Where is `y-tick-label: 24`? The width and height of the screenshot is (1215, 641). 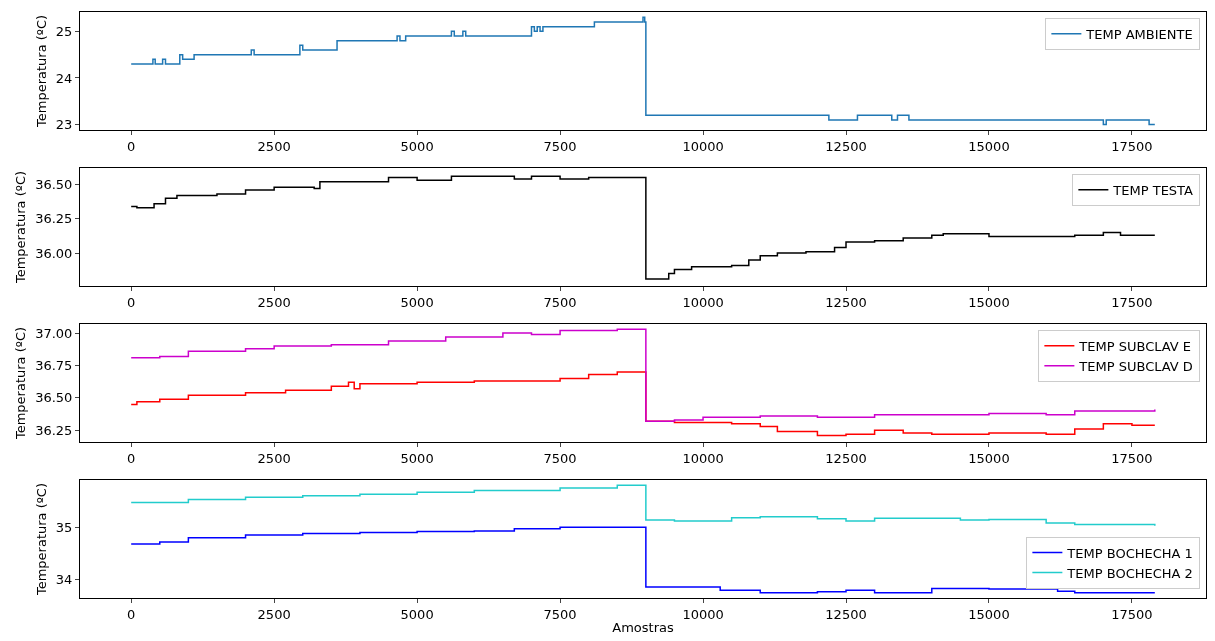
y-tick-label: 24 is located at coordinates (64, 78).